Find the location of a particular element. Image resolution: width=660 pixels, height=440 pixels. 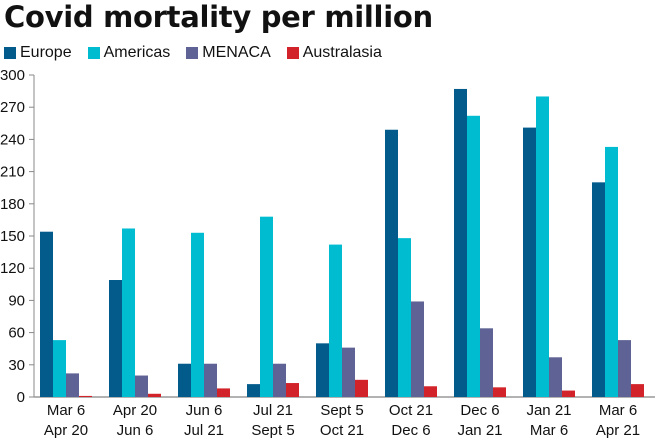

y-tick-label: 270 is located at coordinates (12, 107).